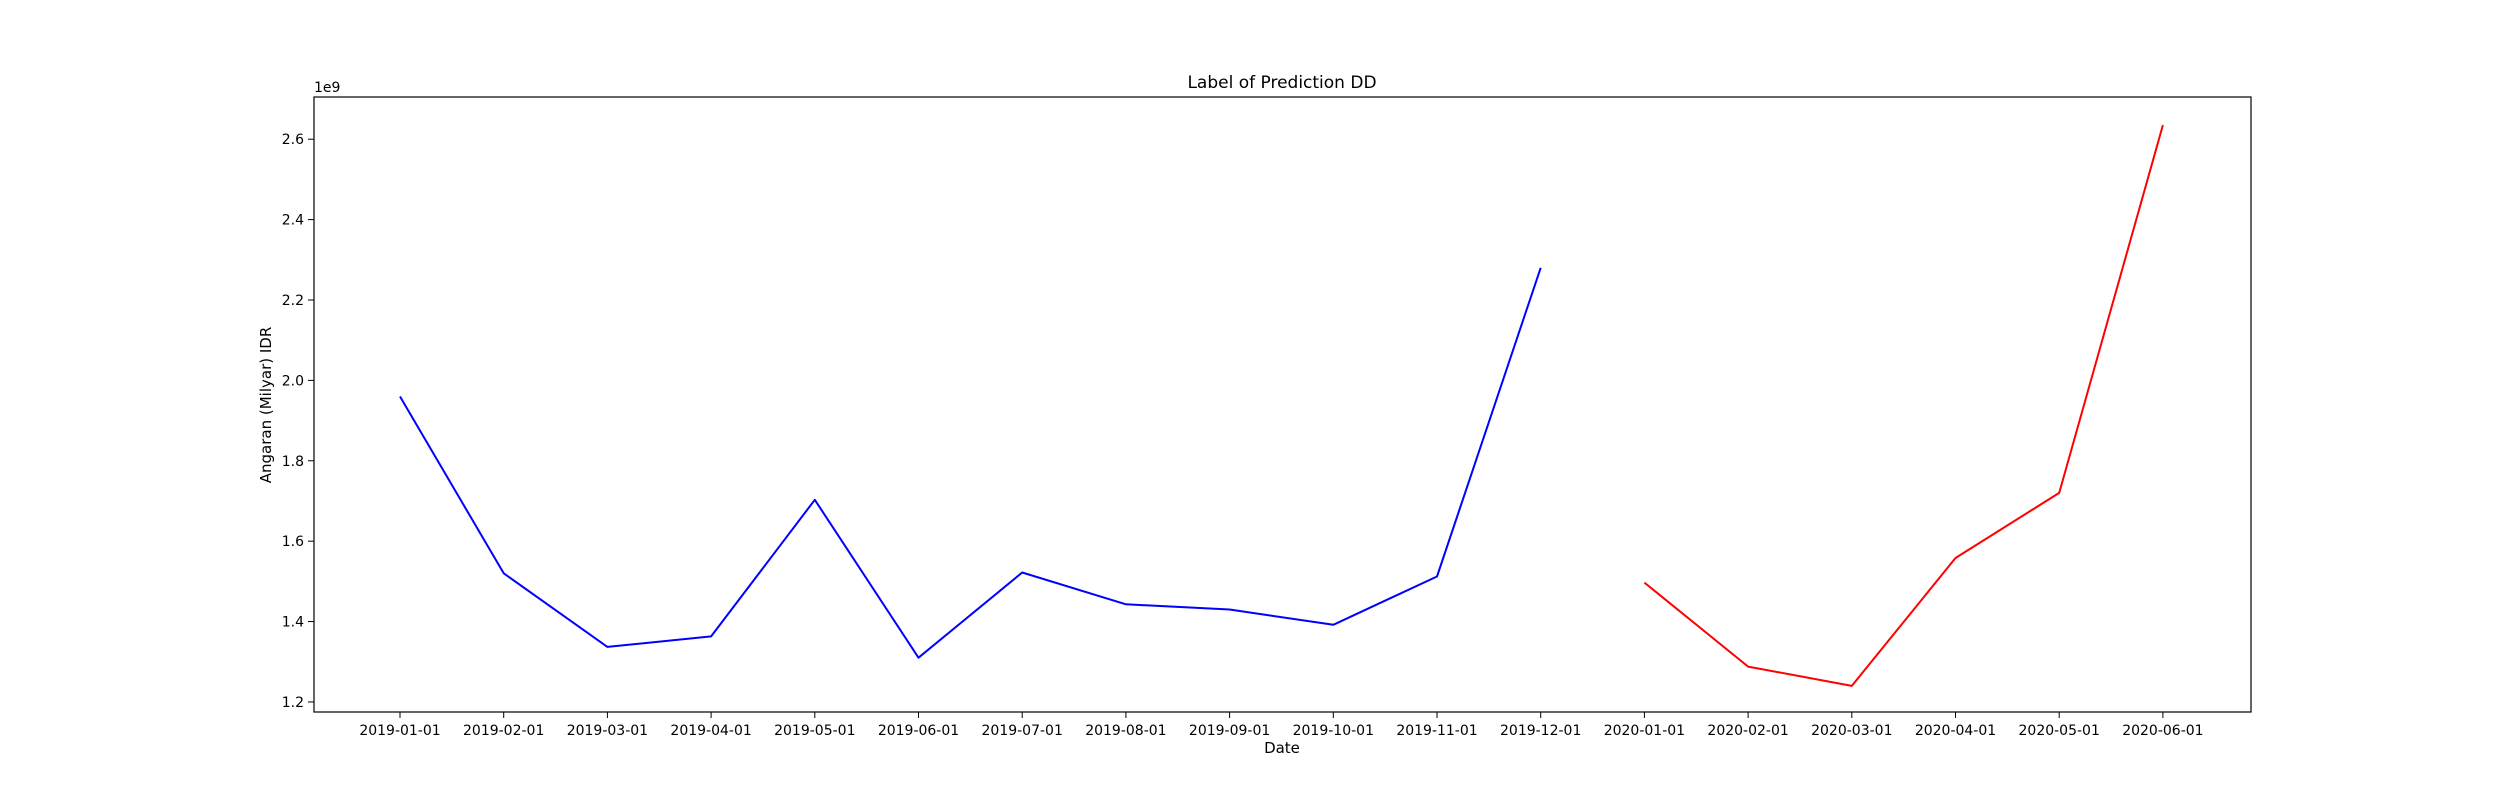 The image size is (2500, 800). Describe the element at coordinates (607, 731) in the screenshot. I see `x-tick-label: 2019-03-01` at that location.